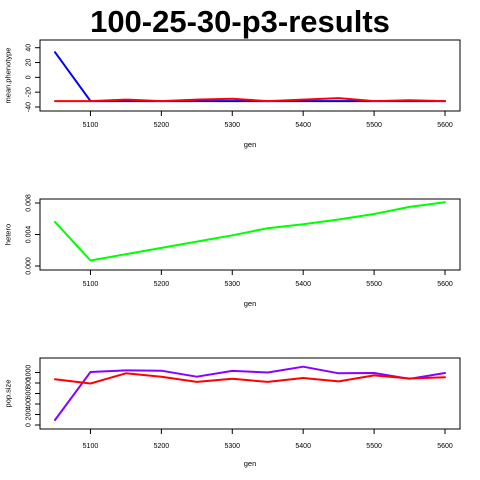 The height and width of the screenshot is (480, 480). I want to click on y-axis-label: hetero, so click(8, 234).